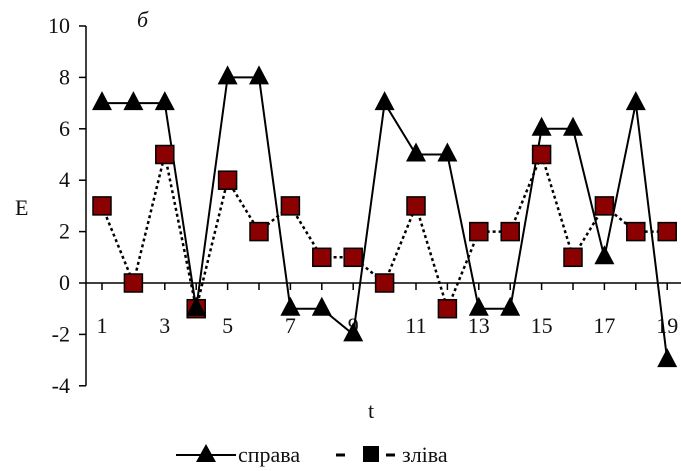  What do you see at coordinates (164, 325) in the screenshot?
I see `x-tick-label: 3` at bounding box center [164, 325].